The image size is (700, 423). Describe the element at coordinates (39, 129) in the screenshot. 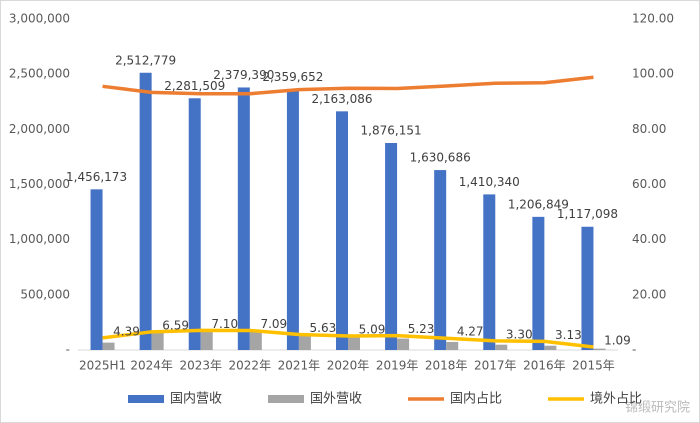

I see `y-tick-label: 2,000,000` at that location.